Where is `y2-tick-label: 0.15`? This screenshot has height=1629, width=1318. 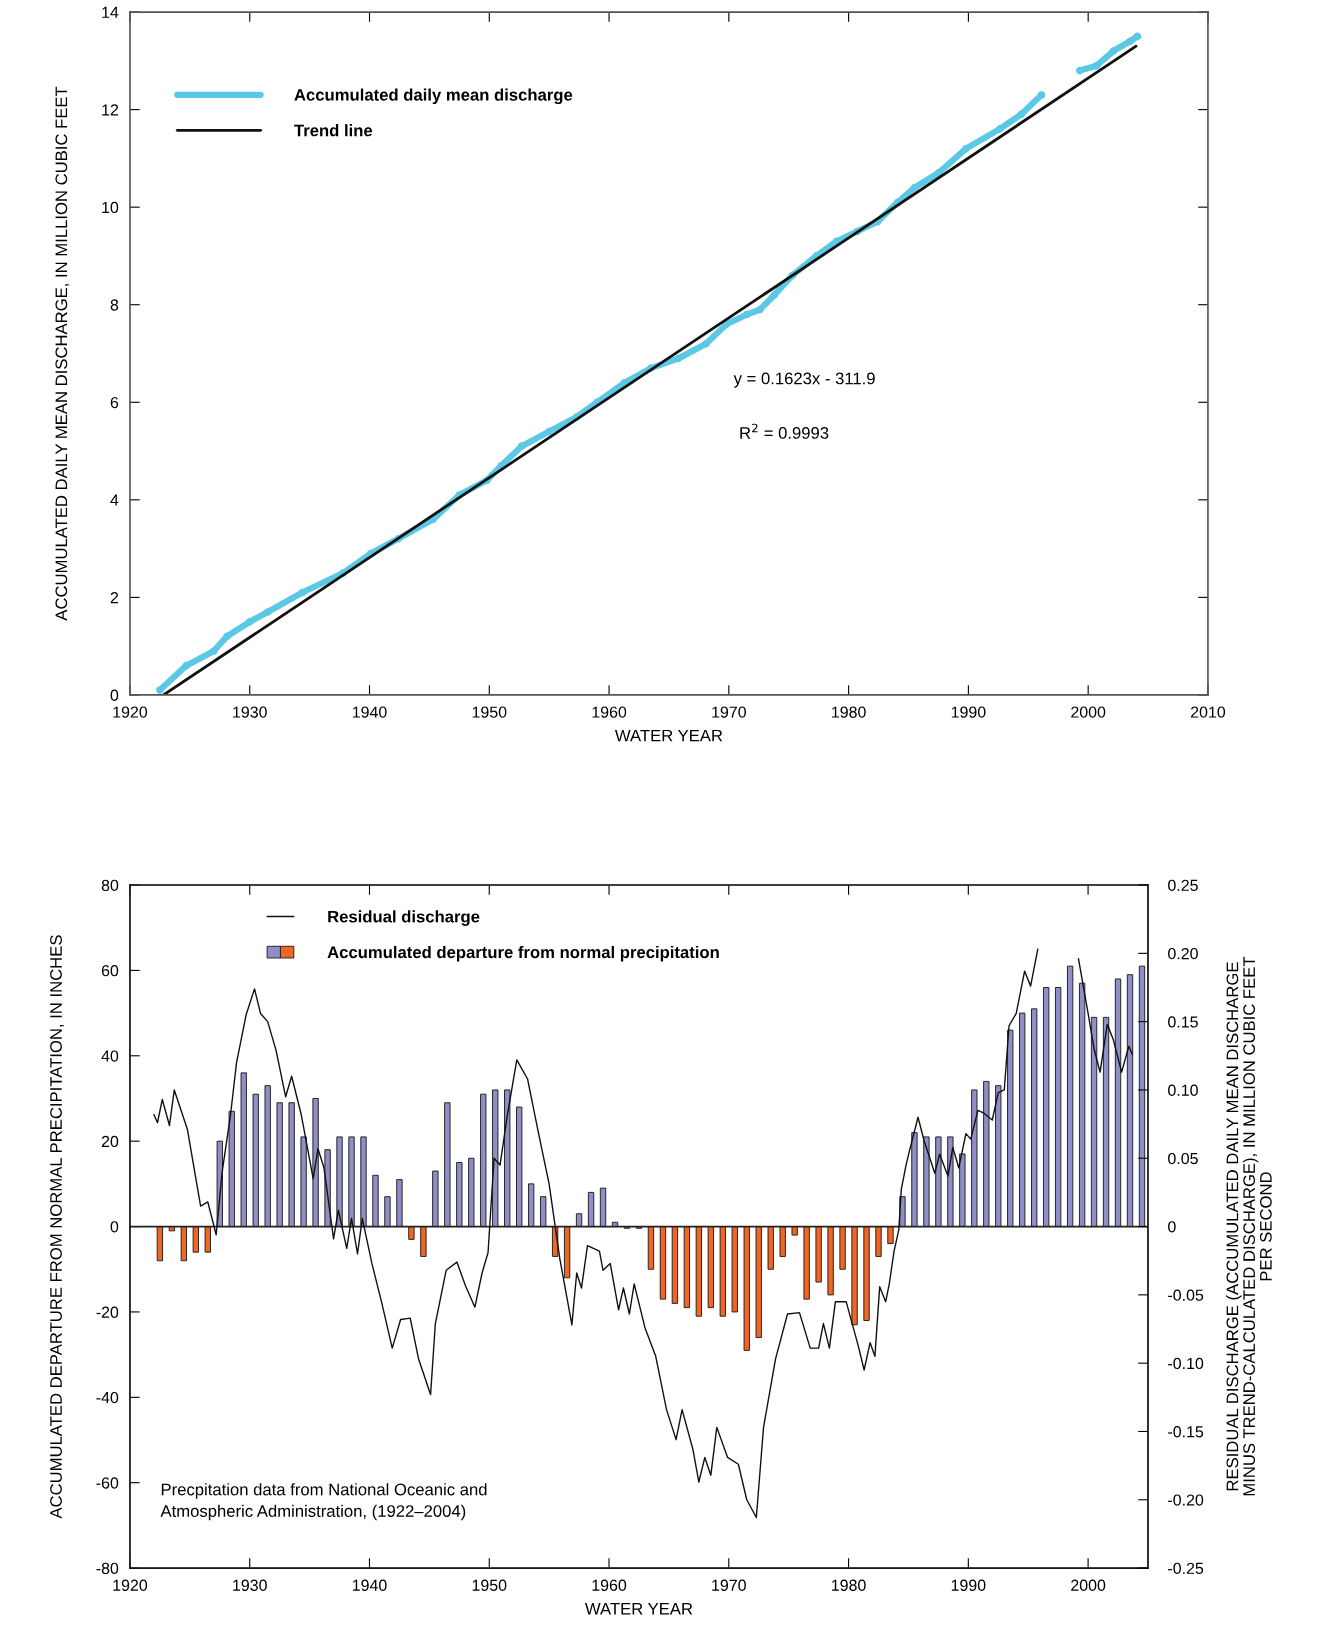
y2-tick-label: 0.15 is located at coordinates (1183, 1022).